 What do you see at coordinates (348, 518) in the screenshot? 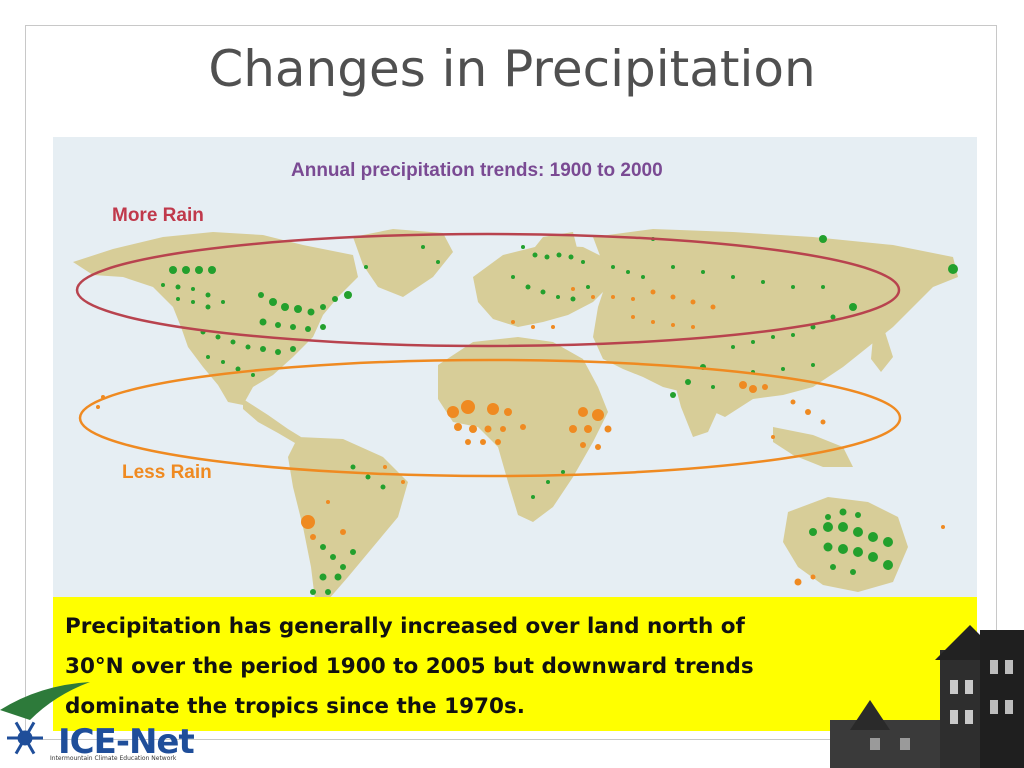
I see `south-america` at bounding box center [348, 518].